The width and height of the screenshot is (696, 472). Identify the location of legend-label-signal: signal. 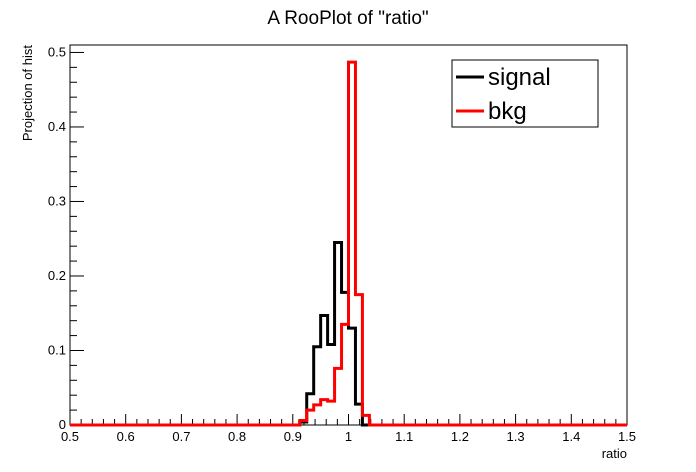
(519, 77).